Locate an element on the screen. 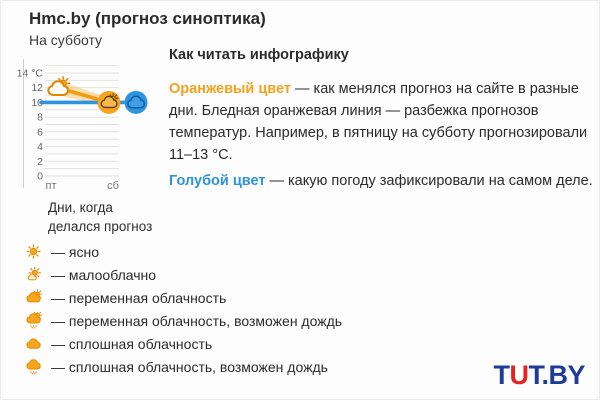  svg-text: 2 is located at coordinates (40, 162).